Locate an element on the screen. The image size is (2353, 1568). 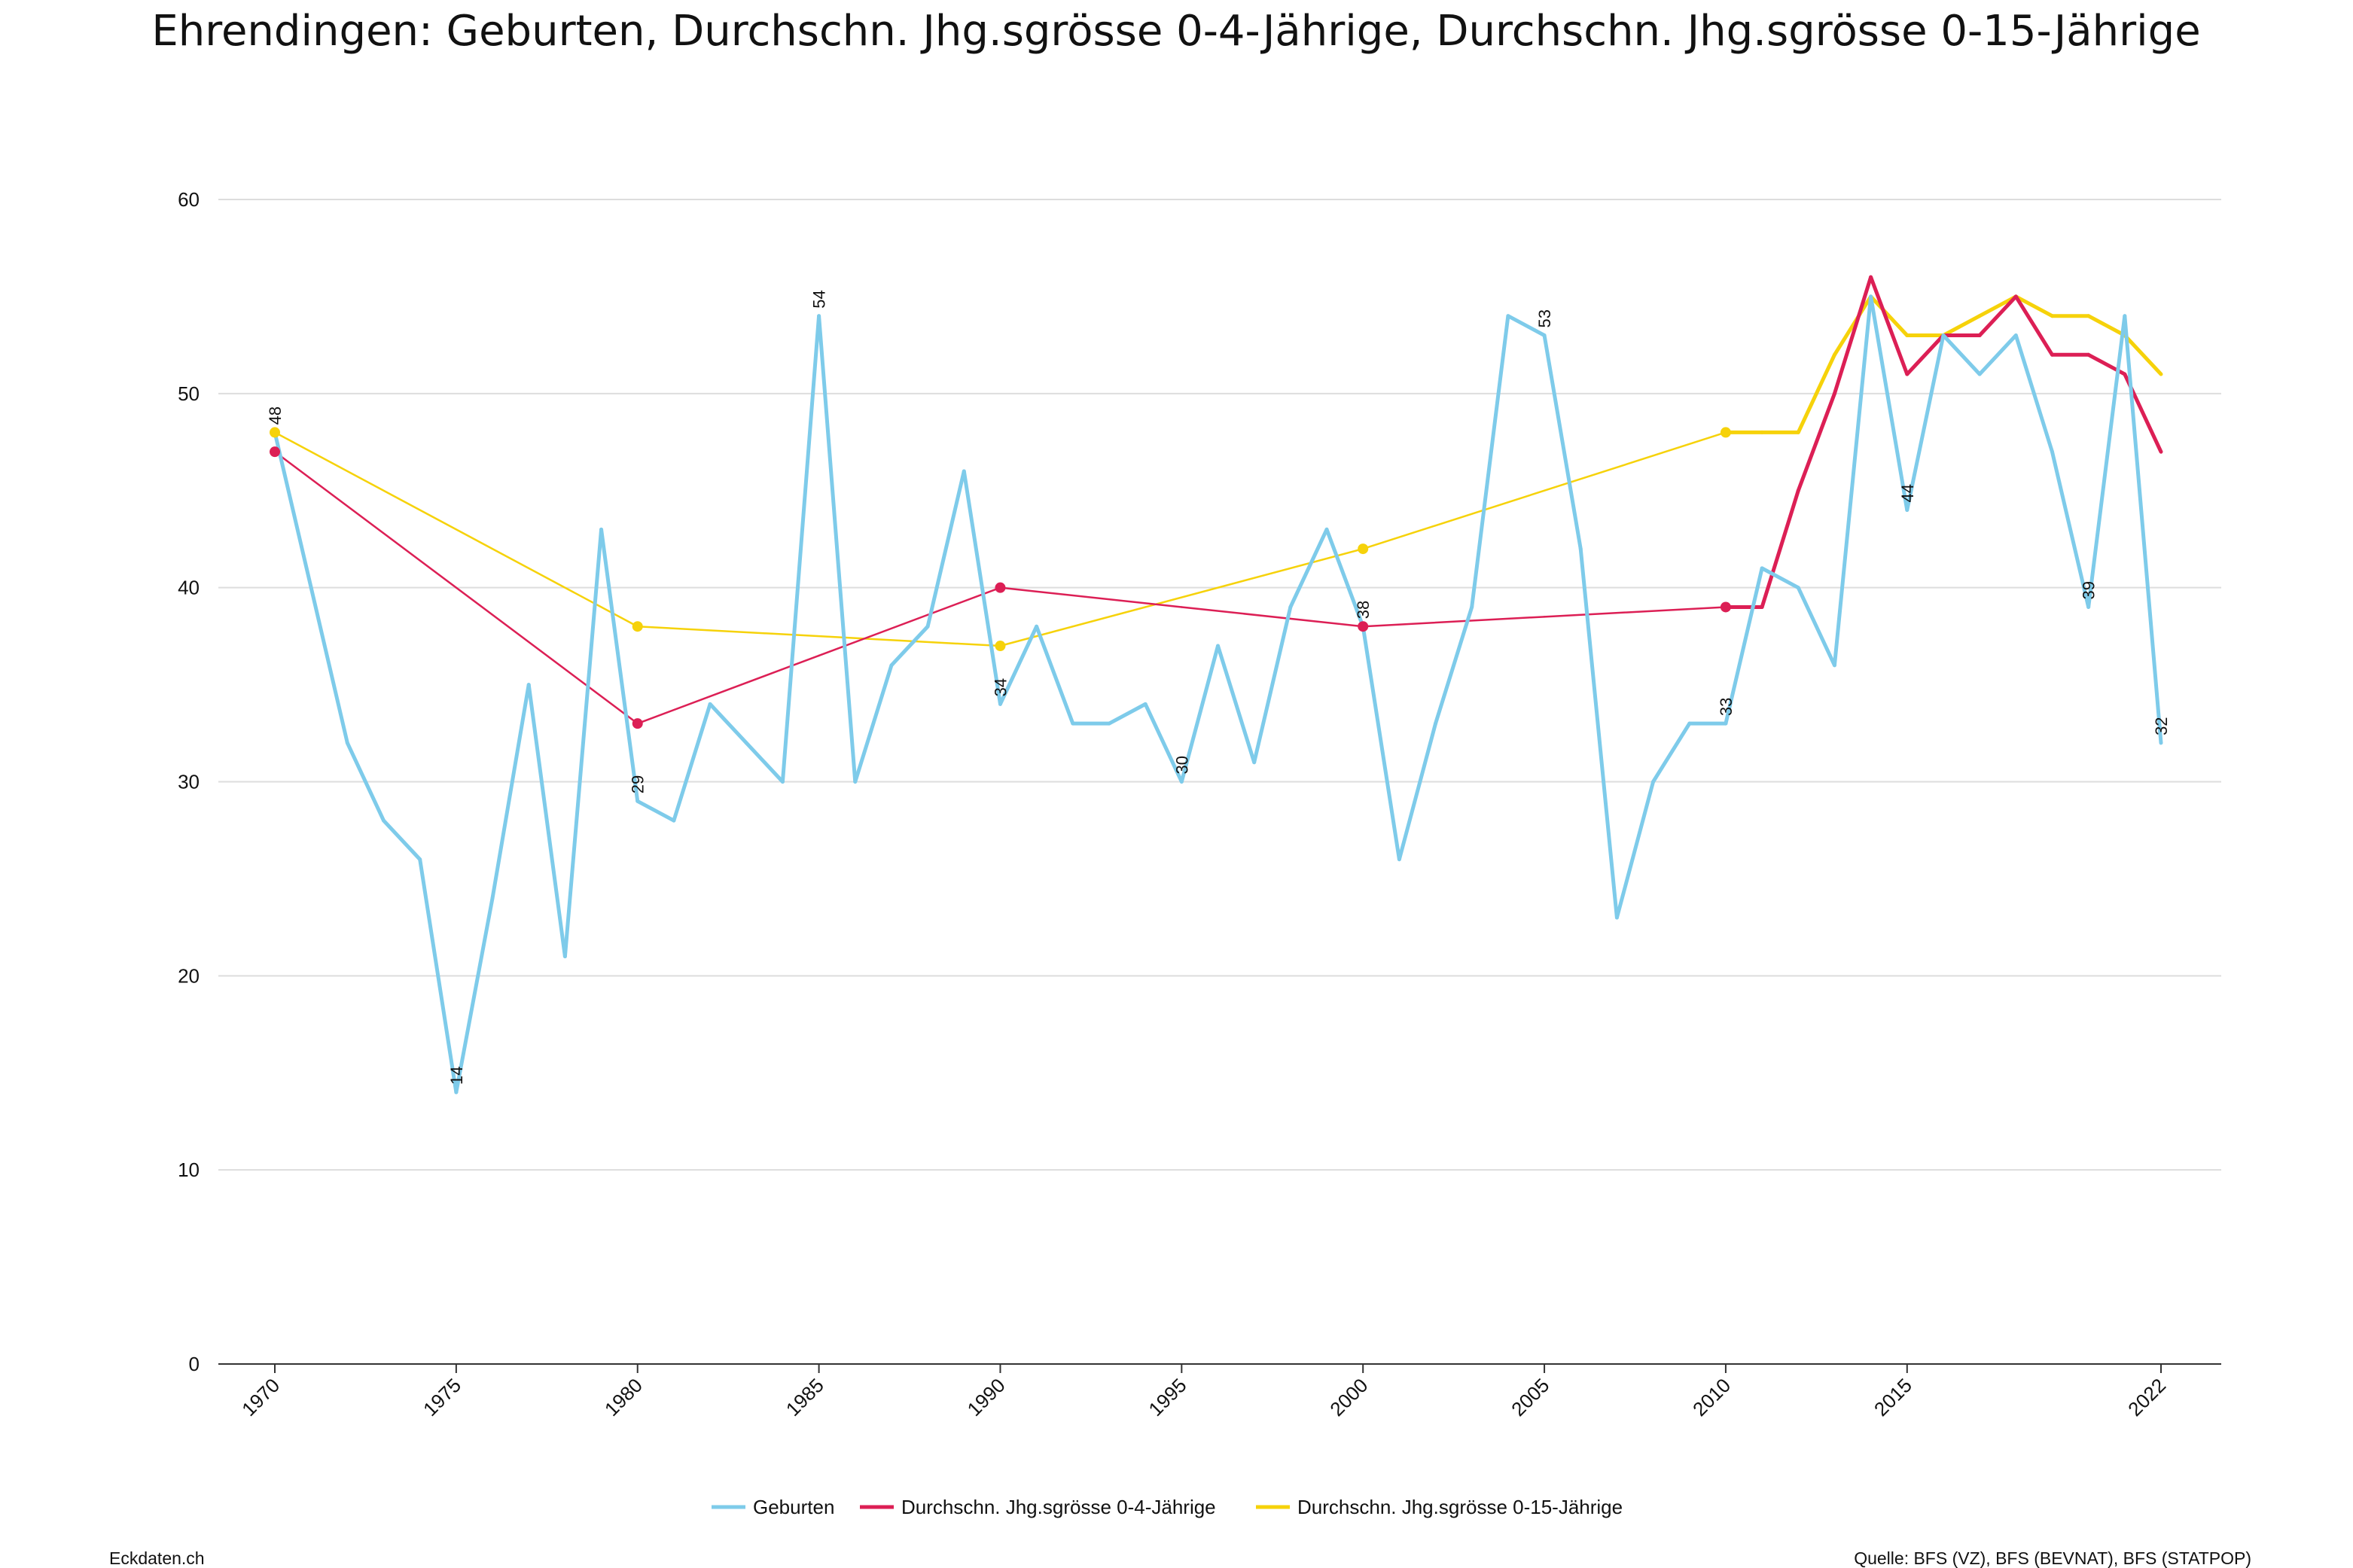
data-label: 14 is located at coordinates (456, 1076).